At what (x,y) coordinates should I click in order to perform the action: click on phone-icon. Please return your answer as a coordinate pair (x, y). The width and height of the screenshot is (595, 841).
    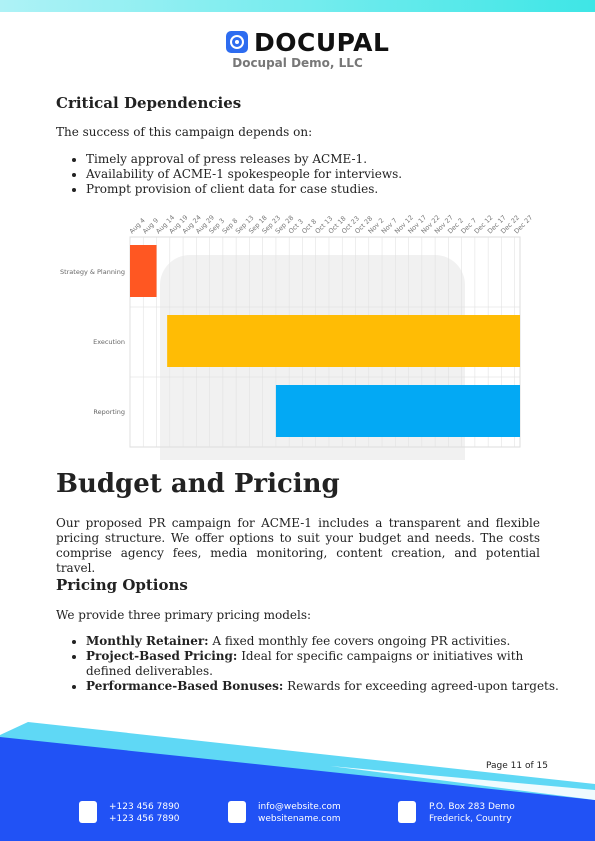
    Looking at the image, I should click on (88, 812).